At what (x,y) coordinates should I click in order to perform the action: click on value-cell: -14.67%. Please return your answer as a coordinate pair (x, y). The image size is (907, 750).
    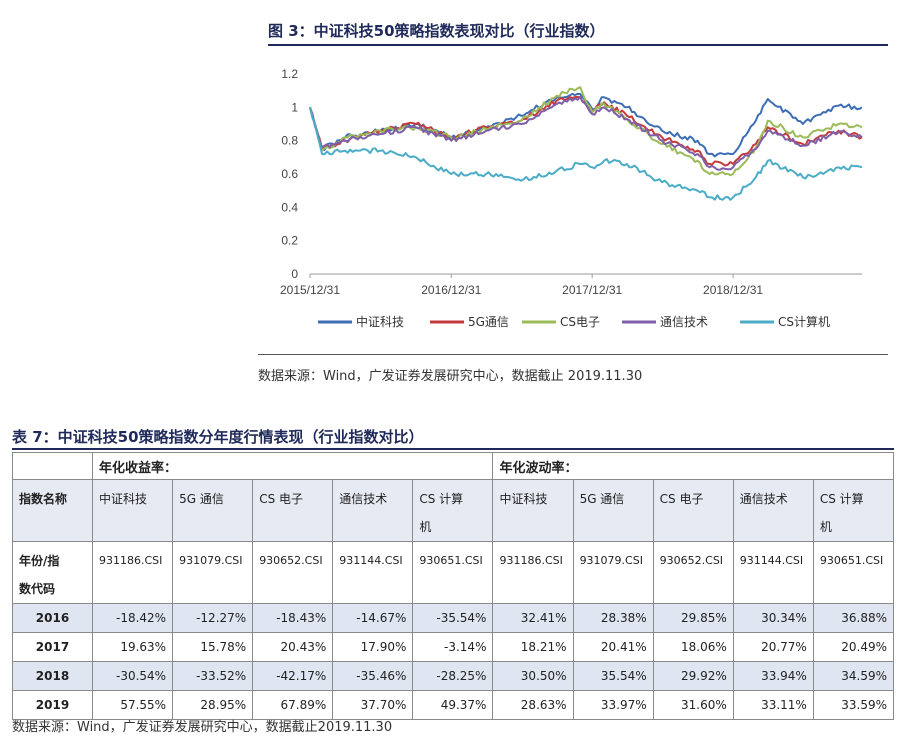
    Looking at the image, I should click on (373, 618).